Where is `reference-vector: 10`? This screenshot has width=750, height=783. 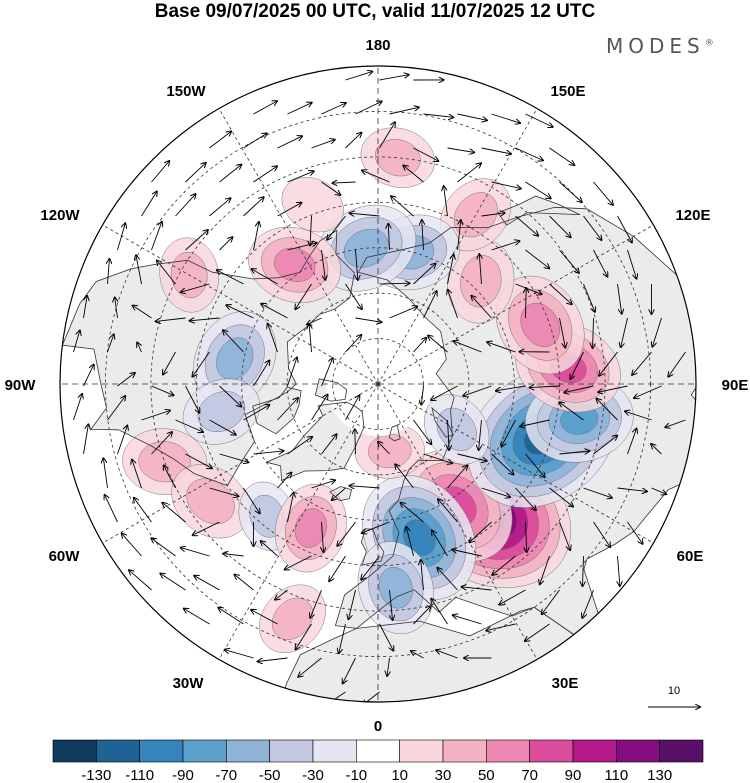 reference-vector: 10 is located at coordinates (674, 696).